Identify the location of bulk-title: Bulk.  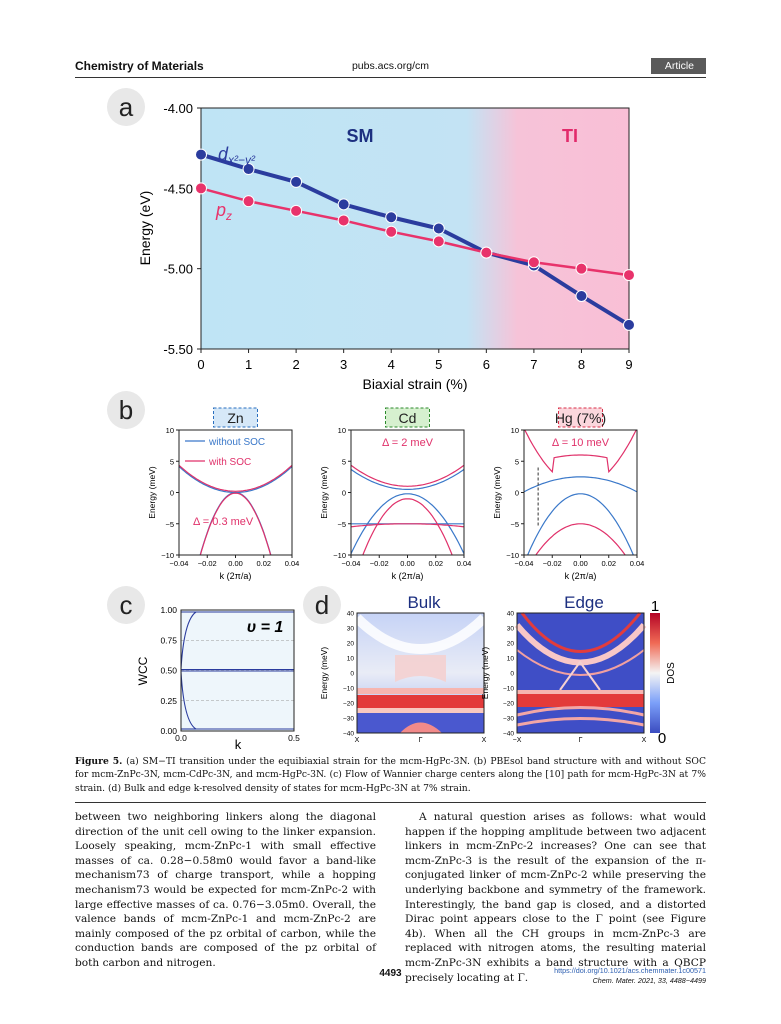
(424, 602).